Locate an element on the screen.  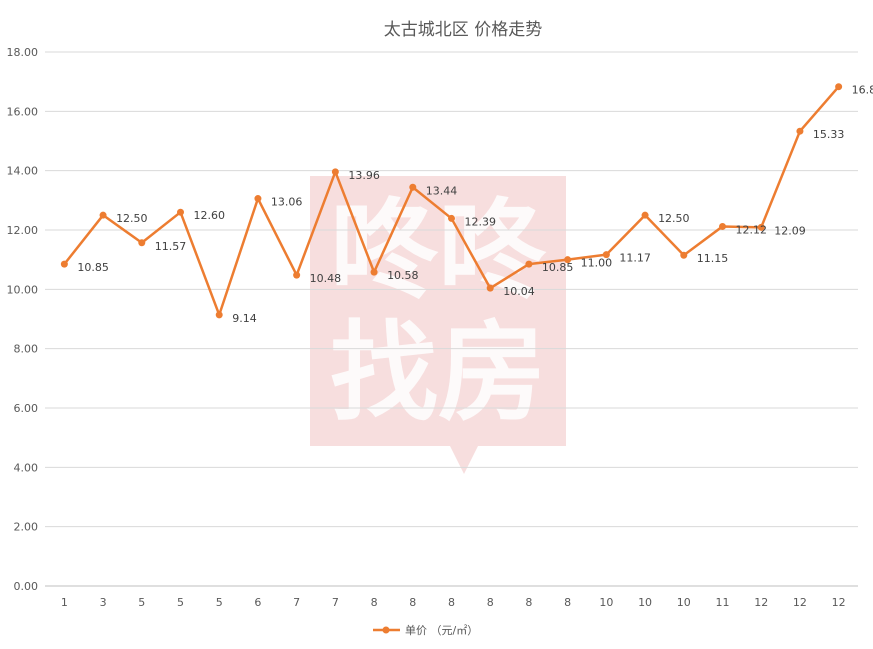
legend-marker is located at coordinates (386, 630).